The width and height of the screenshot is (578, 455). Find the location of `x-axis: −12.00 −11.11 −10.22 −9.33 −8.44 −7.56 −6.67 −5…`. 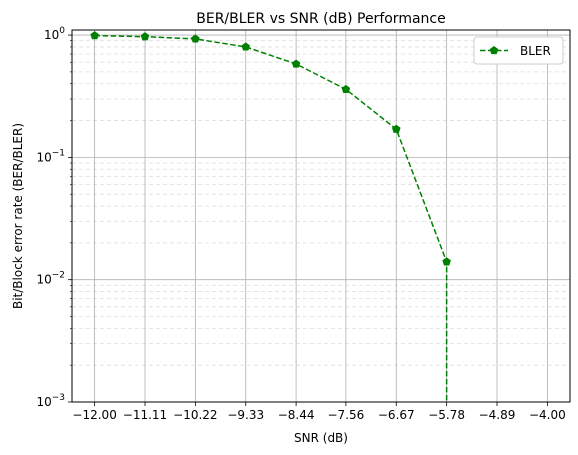

x-axis: −12.00 −11.11 −10.22 −9.33 −8.44 −7.56 −6.67 −5… is located at coordinates (319, 412).